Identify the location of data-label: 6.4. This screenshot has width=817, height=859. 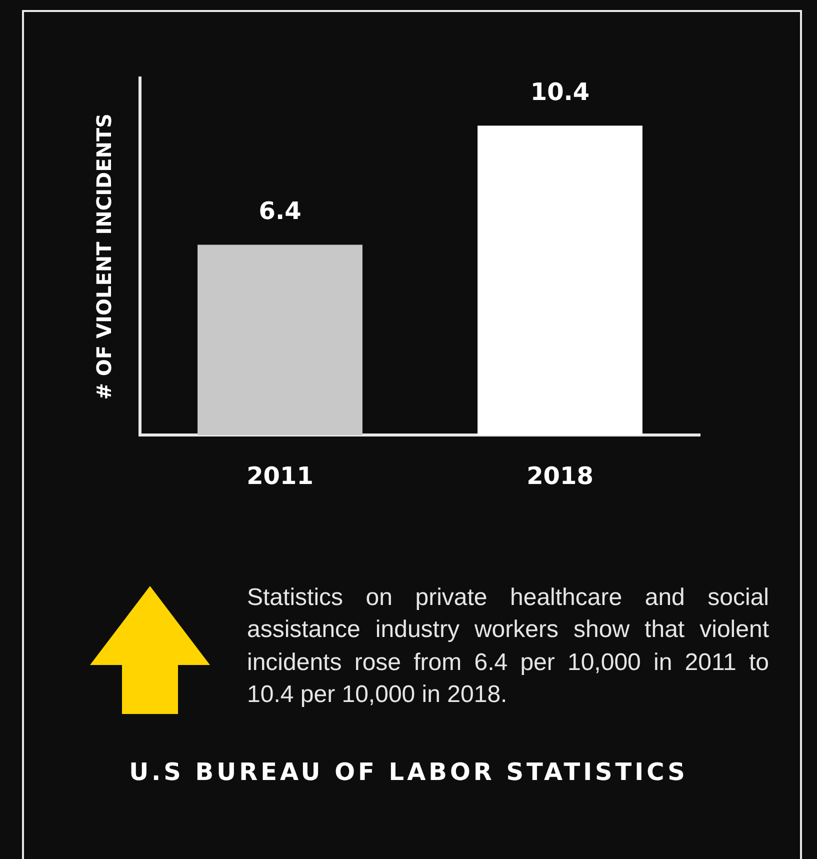
(280, 210).